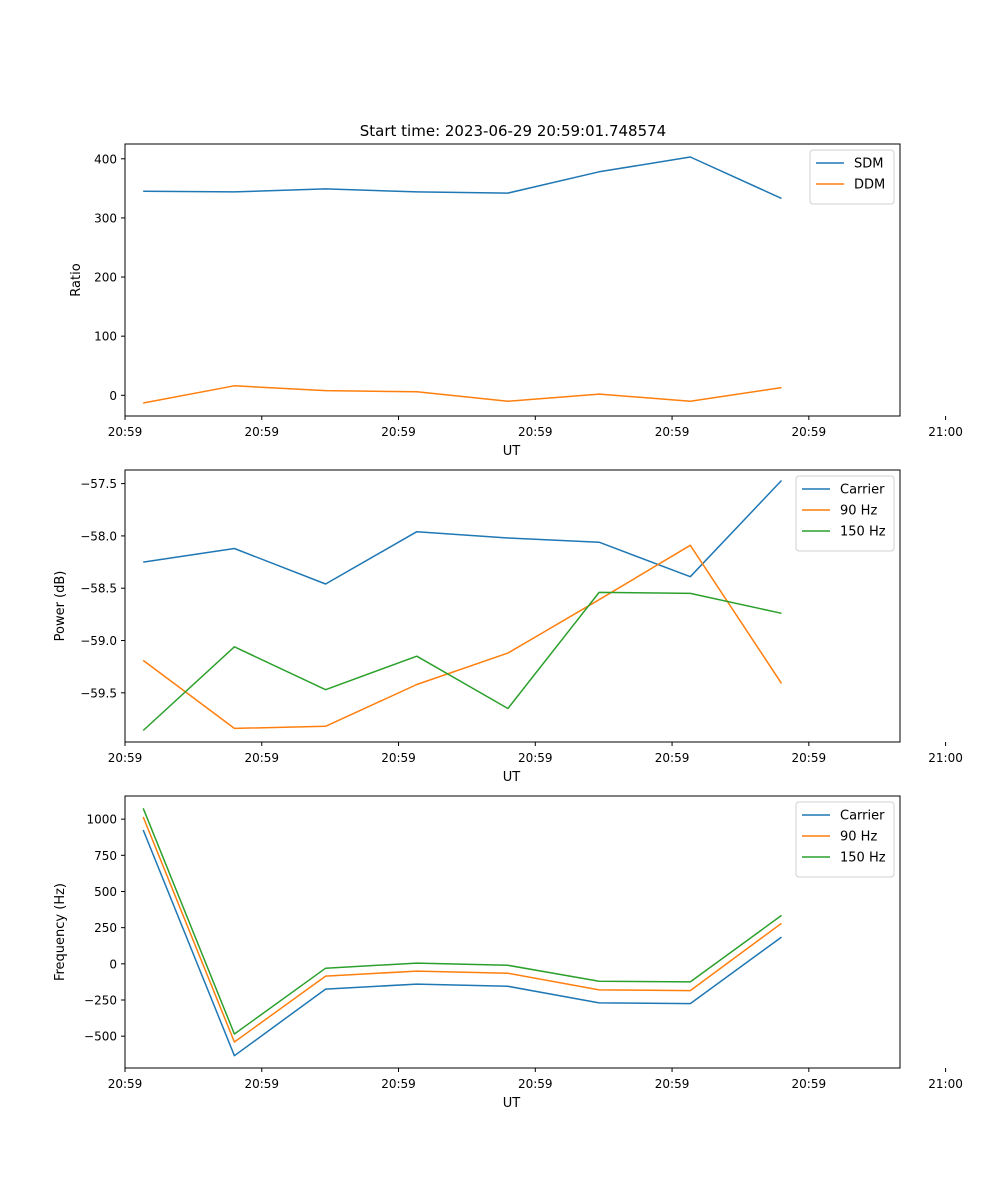 The image size is (1000, 1204). Describe the element at coordinates (852, 177) in the screenshot. I see `legend: SDM DDM` at that location.